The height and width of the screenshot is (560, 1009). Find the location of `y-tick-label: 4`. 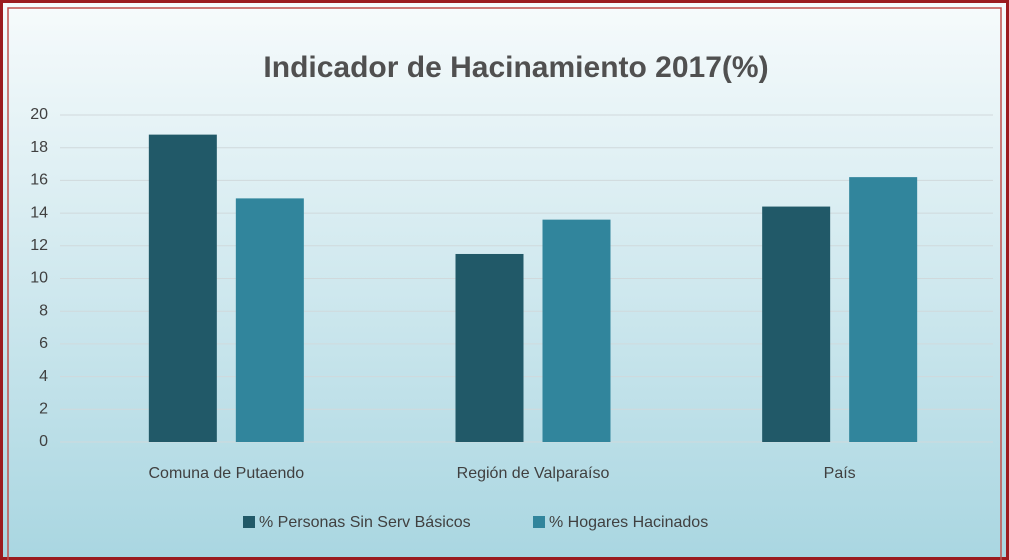

y-tick-label: 4 is located at coordinates (43, 376).